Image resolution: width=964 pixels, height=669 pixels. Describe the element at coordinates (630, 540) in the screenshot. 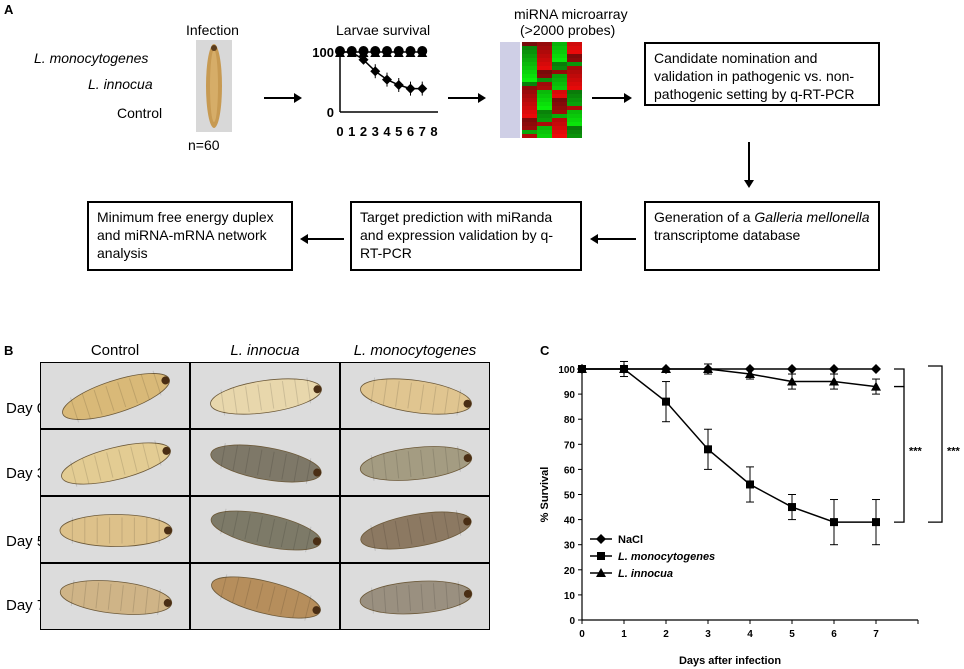

I see `legend-label: NaCl` at that location.